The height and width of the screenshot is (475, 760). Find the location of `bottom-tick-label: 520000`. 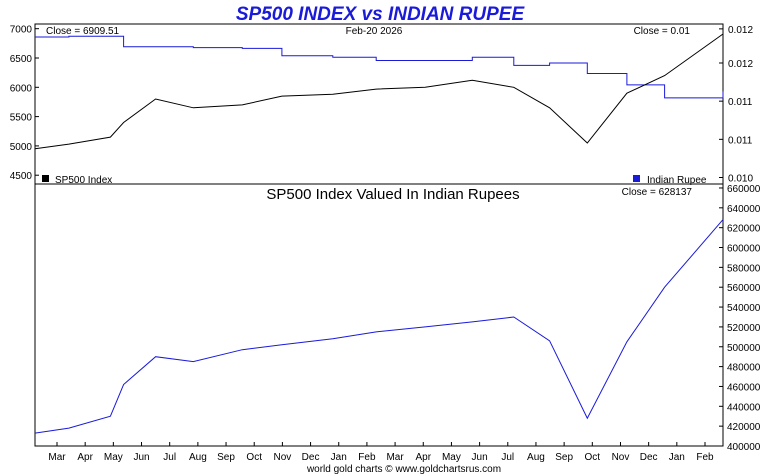

bottom-tick-label: 520000 is located at coordinates (743, 328).